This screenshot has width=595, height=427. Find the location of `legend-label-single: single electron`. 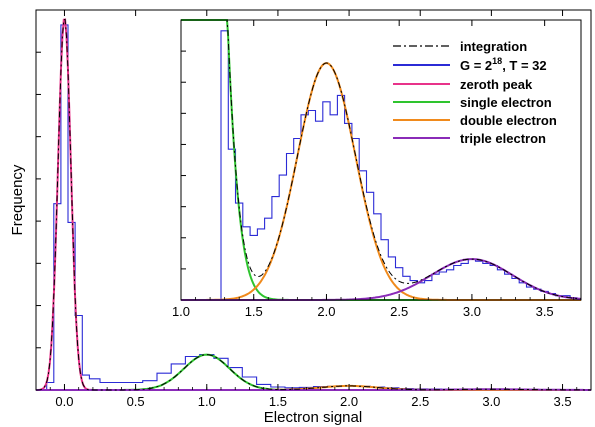

legend-label-single: single electron is located at coordinates (506, 102).